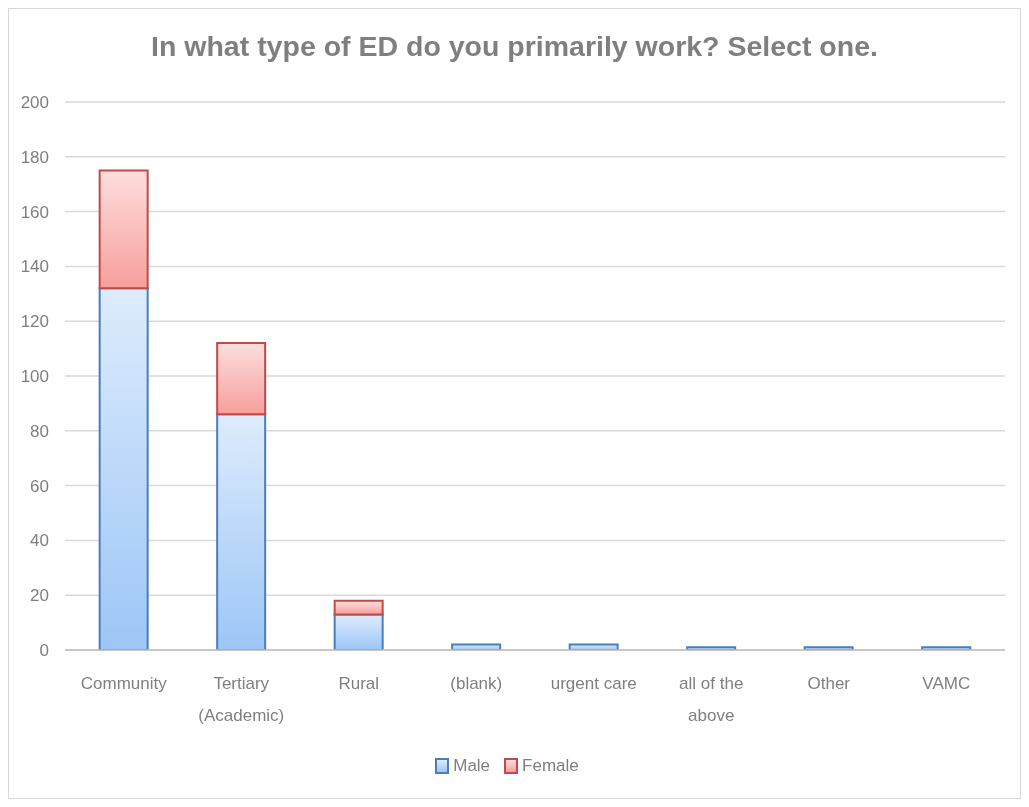  Describe the element at coordinates (39, 596) in the screenshot. I see `y-tick-label: 20` at that location.